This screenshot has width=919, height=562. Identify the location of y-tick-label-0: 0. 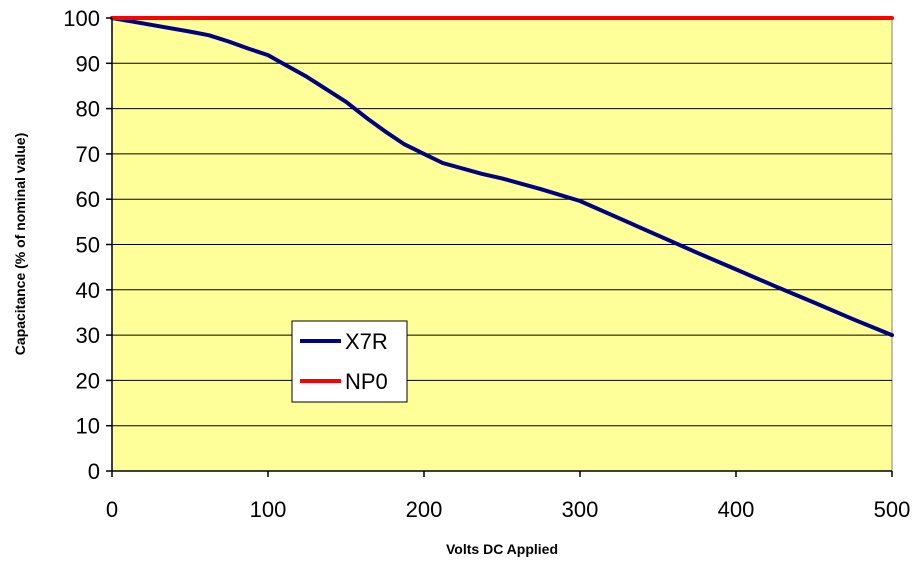
(94, 471).